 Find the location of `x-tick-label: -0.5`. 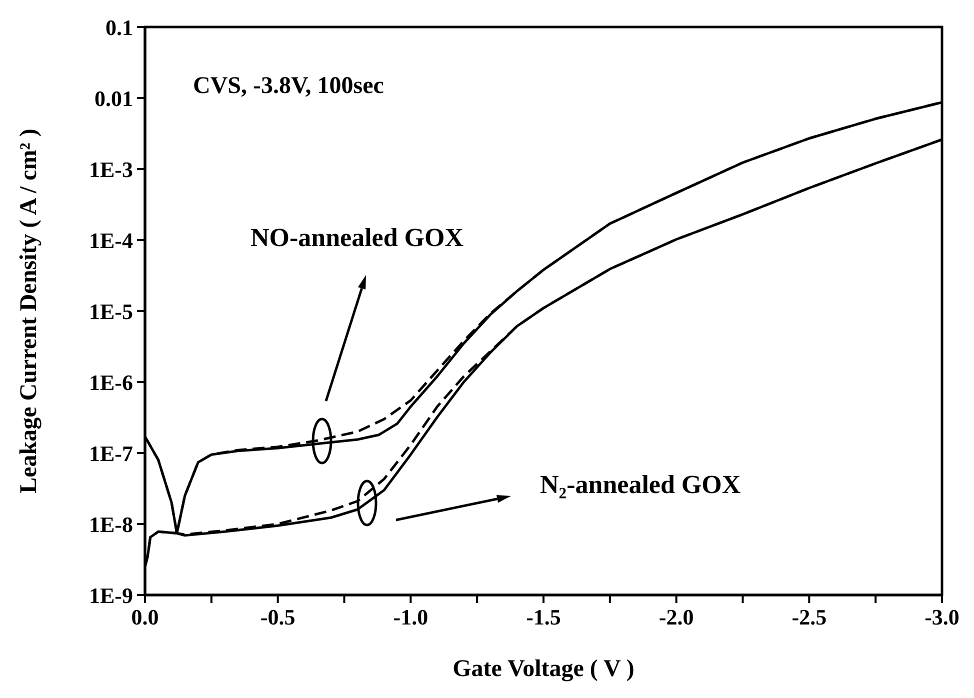

x-tick-label: -0.5 is located at coordinates (278, 617).